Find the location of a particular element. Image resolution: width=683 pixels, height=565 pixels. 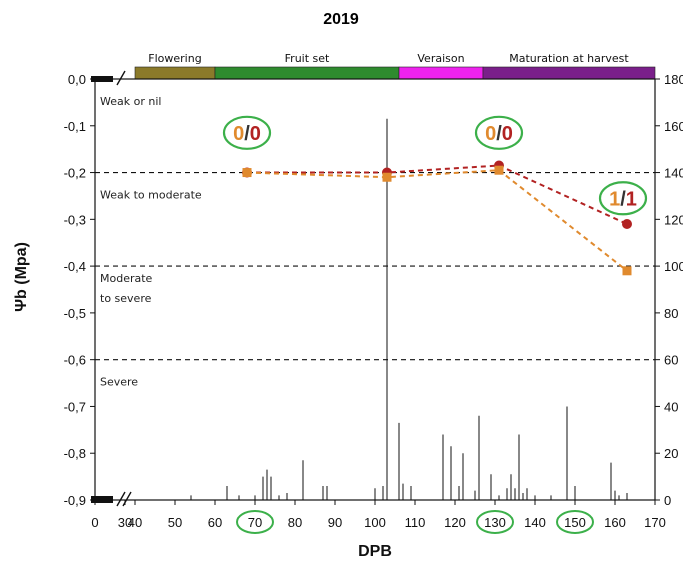

series-line is located at coordinates (437, 220).